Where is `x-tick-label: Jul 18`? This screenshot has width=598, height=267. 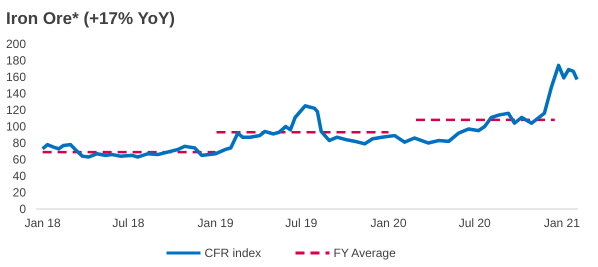 x-tick-label: Jul 18 is located at coordinates (128, 223).